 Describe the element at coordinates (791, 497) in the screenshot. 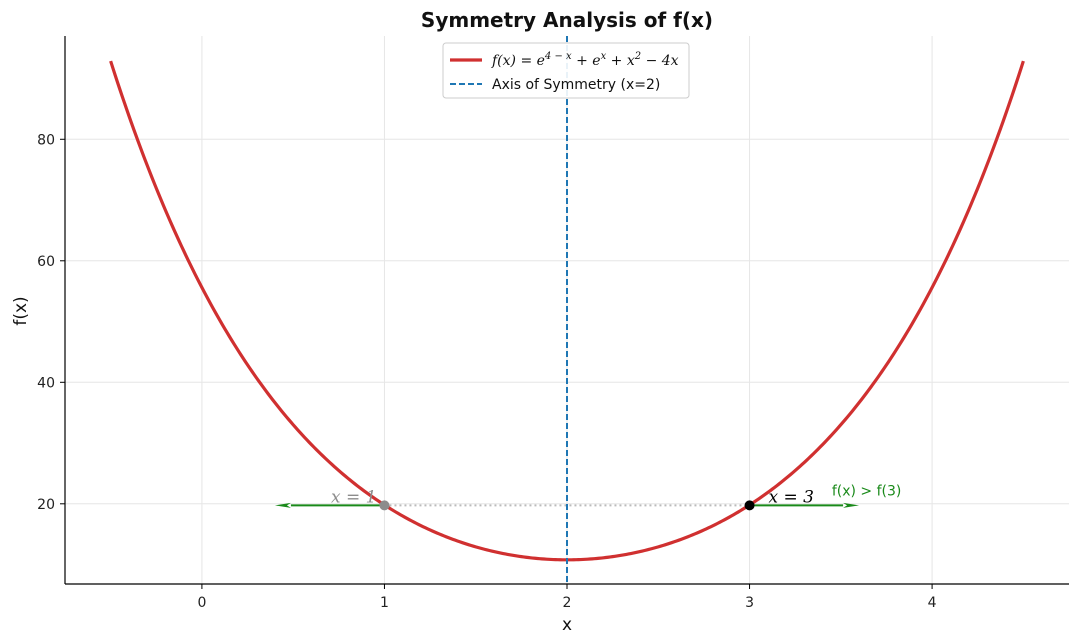

I see `point-label-2: x = 3` at that location.